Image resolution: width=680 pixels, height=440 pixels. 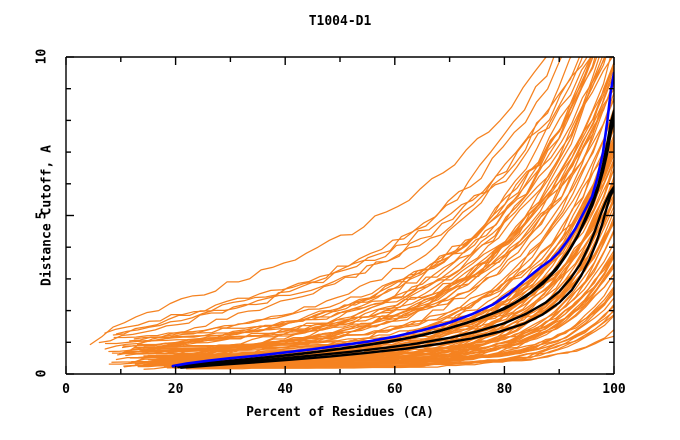 What do you see at coordinates (614, 389) in the screenshot?
I see `x-tick-label-100: 100` at bounding box center [614, 389].